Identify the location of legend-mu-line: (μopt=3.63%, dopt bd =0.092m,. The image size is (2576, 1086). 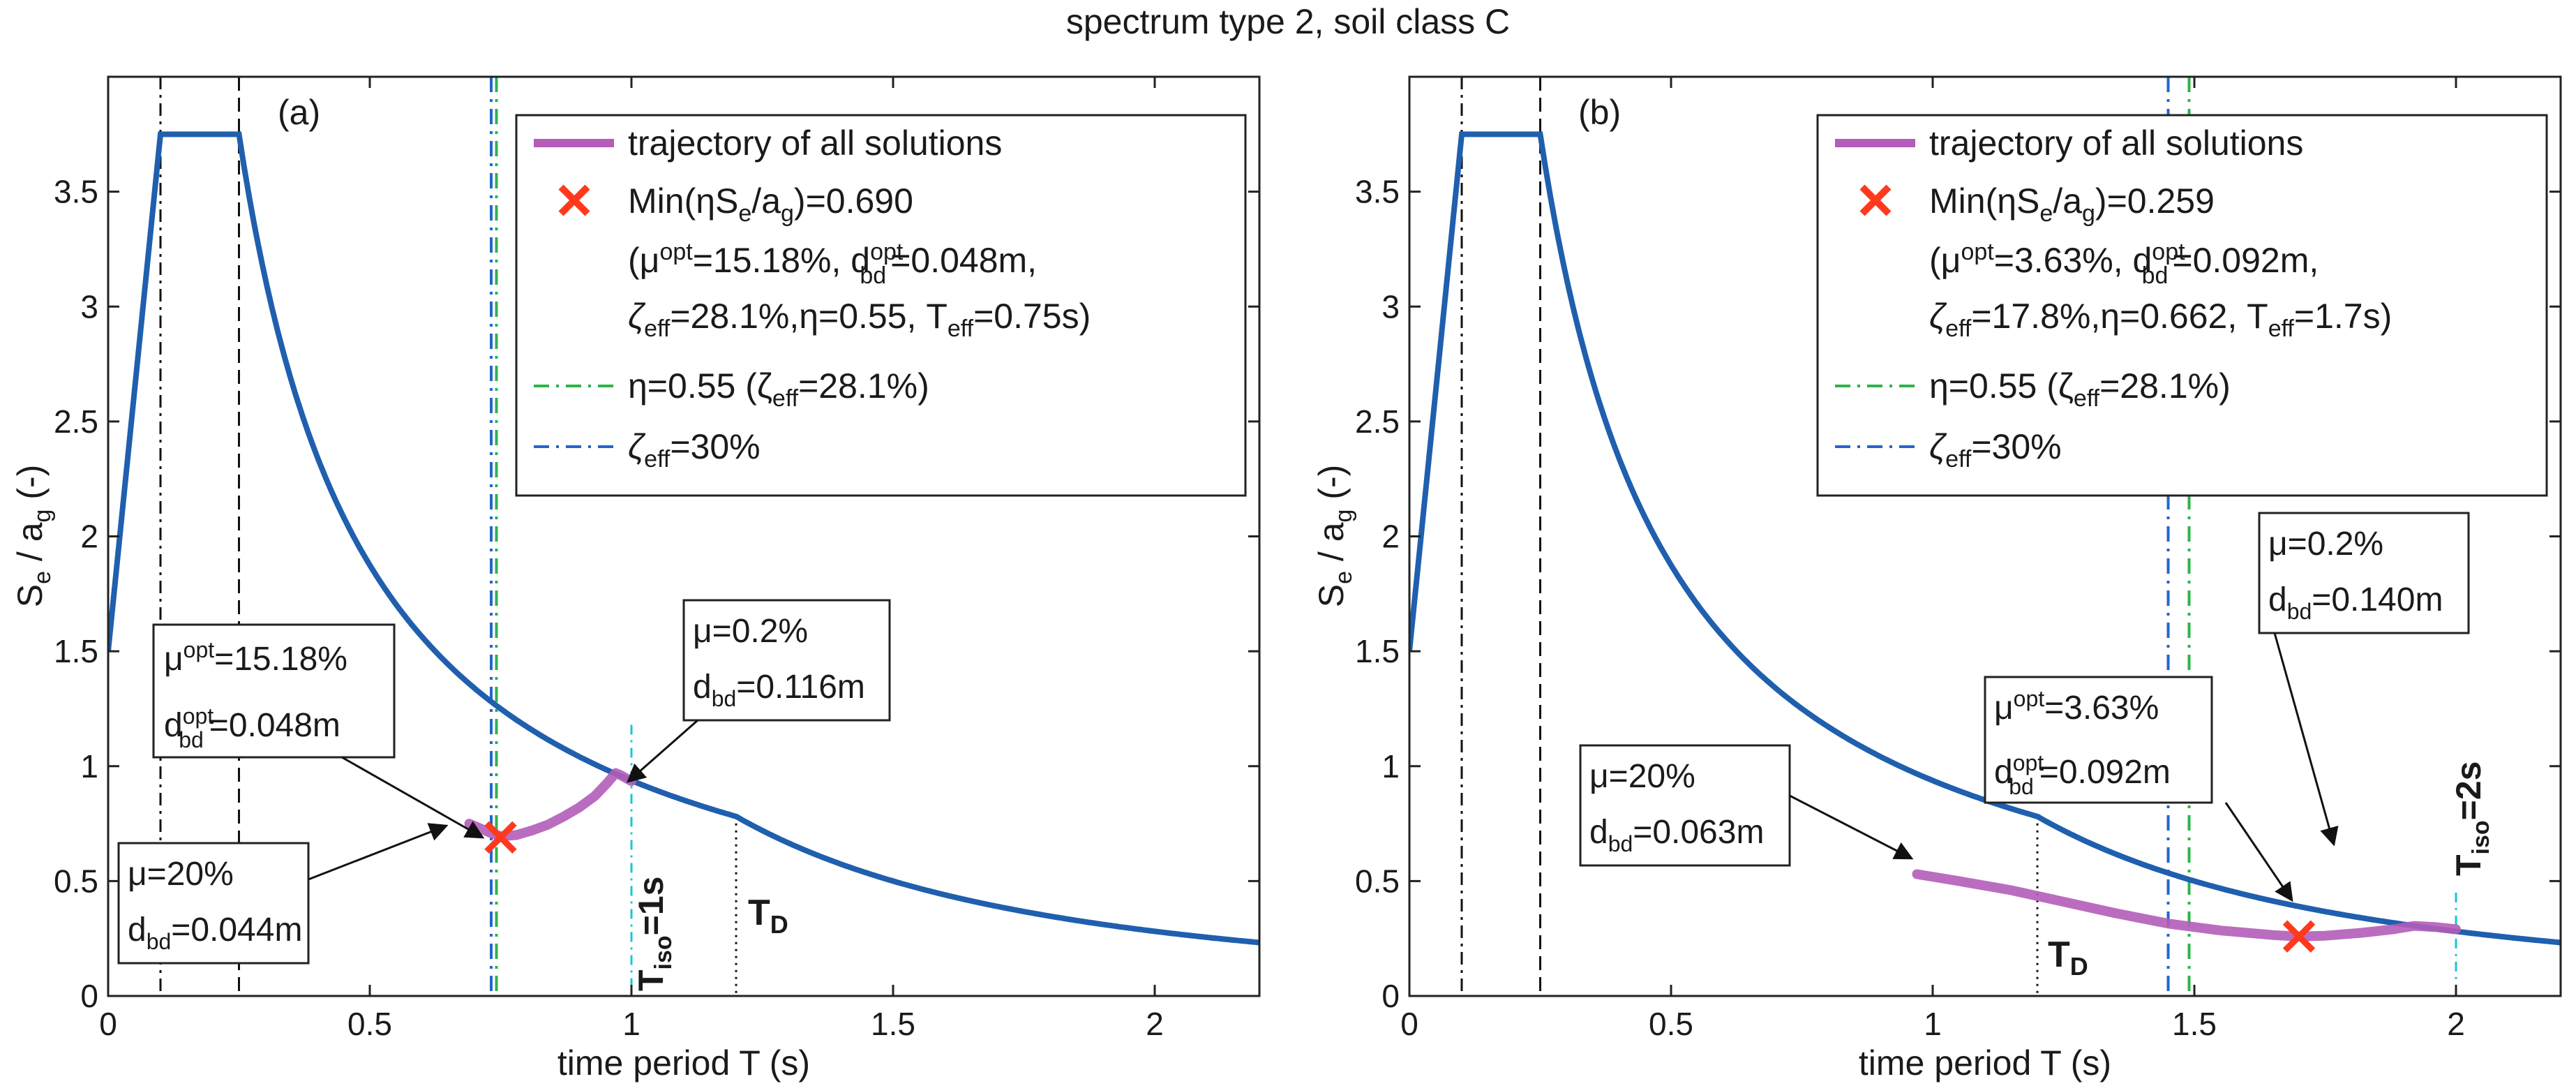
(2124, 264).